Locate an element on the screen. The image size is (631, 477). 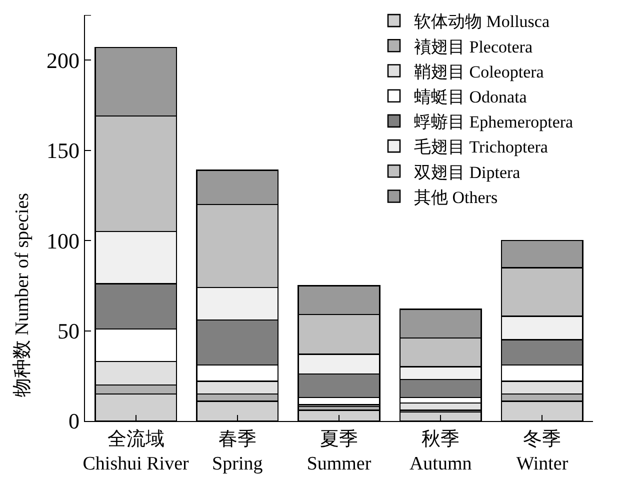
legend-label: 毛翅目 Trichoptera is located at coordinates (481, 147).